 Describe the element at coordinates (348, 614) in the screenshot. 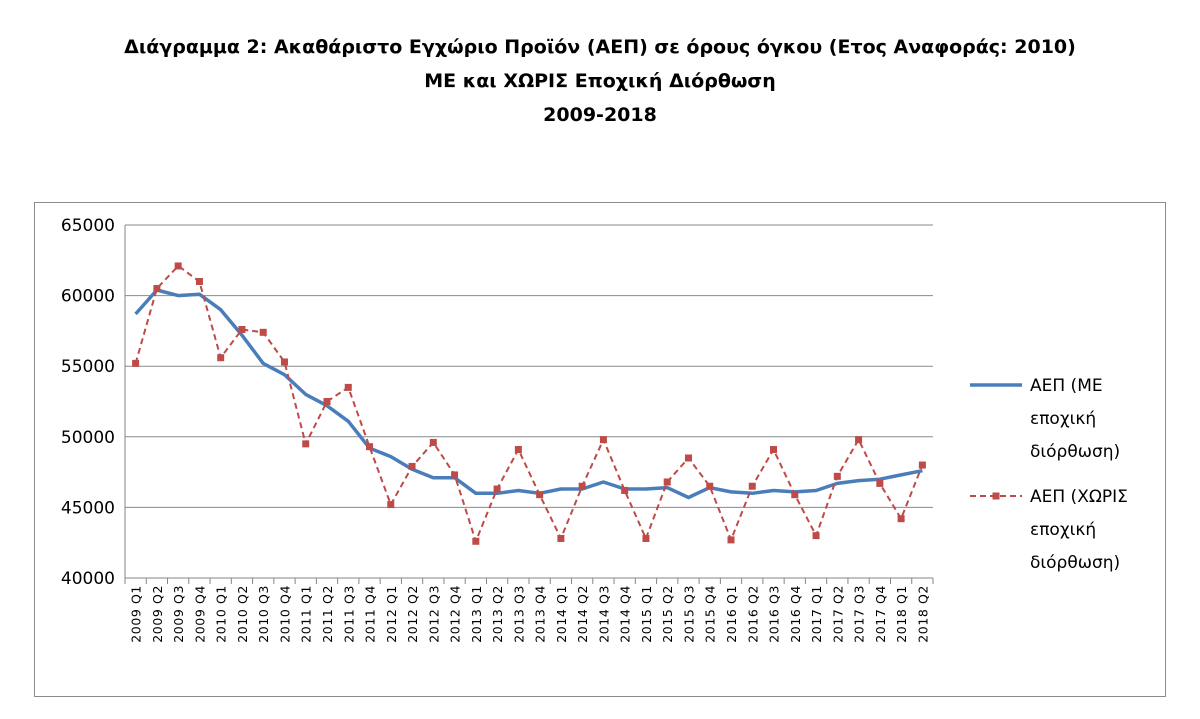

I see `x-tick-label: 2011 Q3` at that location.